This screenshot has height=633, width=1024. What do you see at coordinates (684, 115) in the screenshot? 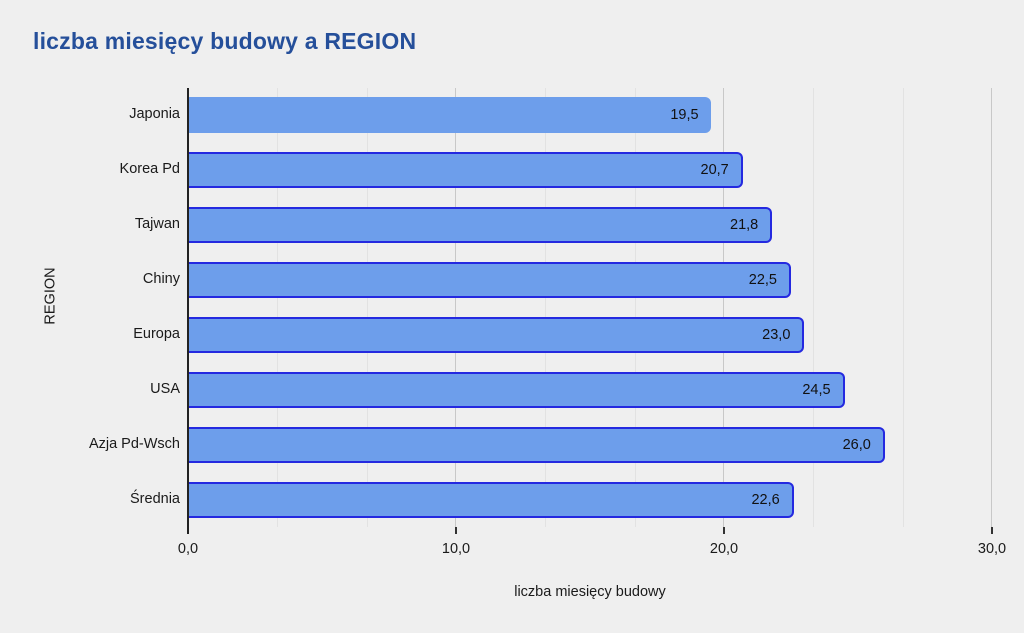
I see `bar-value-label: 19,5` at bounding box center [684, 115].